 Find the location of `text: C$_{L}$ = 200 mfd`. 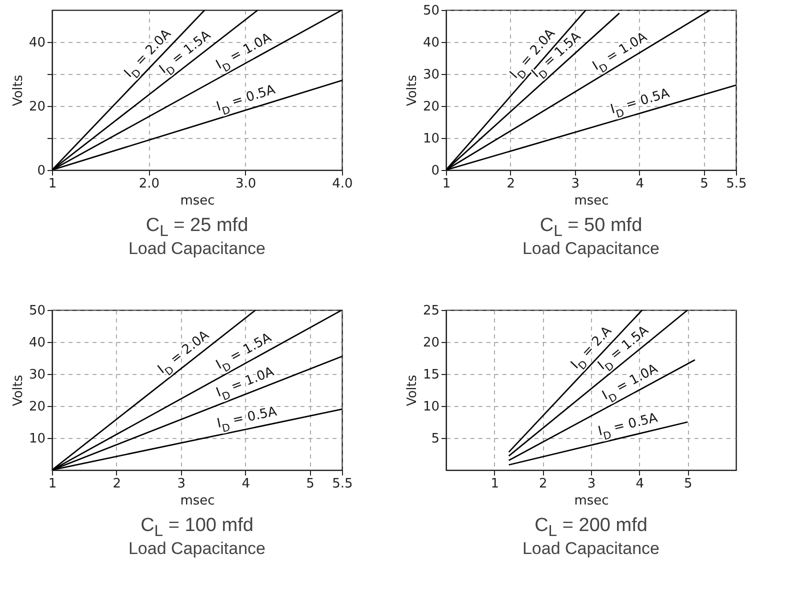

text: C$_{L}$ = 200 mfd is located at coordinates (591, 527).